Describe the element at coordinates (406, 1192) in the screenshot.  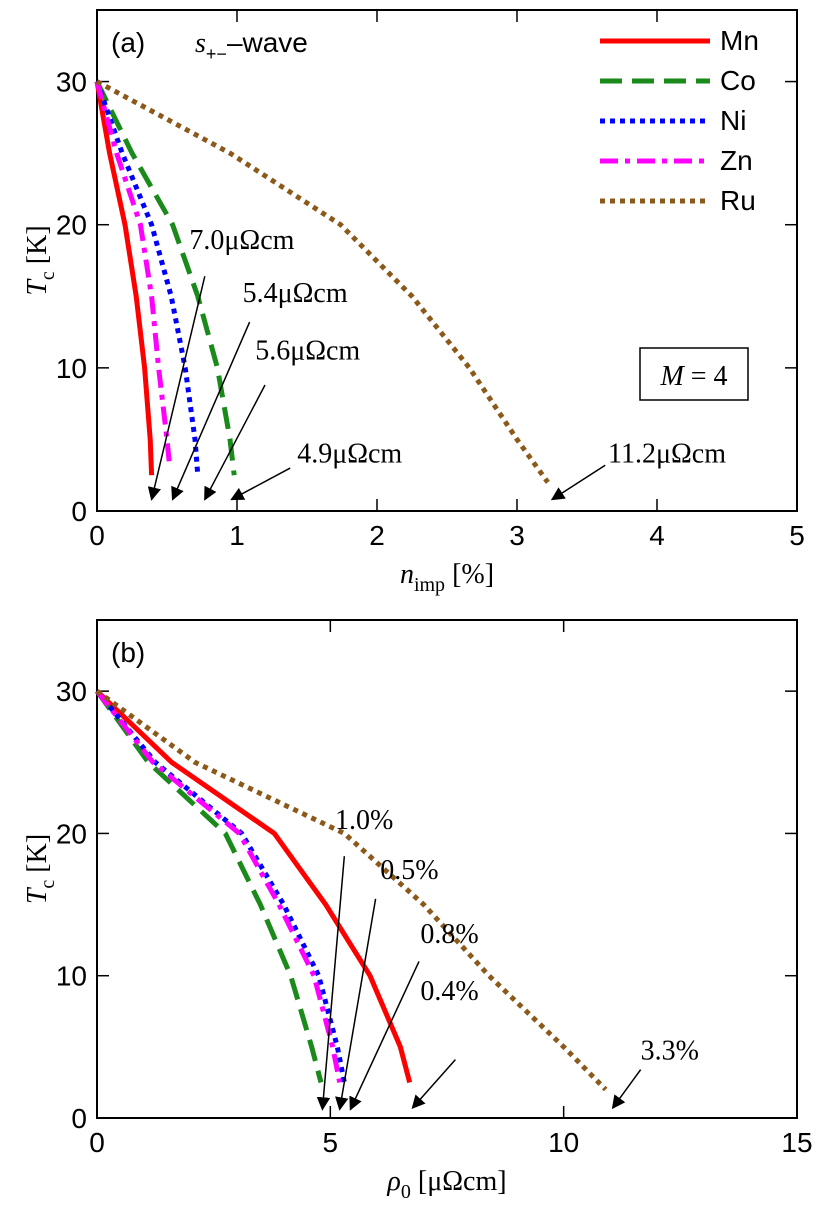
I see `x-axis-label-part: 0` at that location.